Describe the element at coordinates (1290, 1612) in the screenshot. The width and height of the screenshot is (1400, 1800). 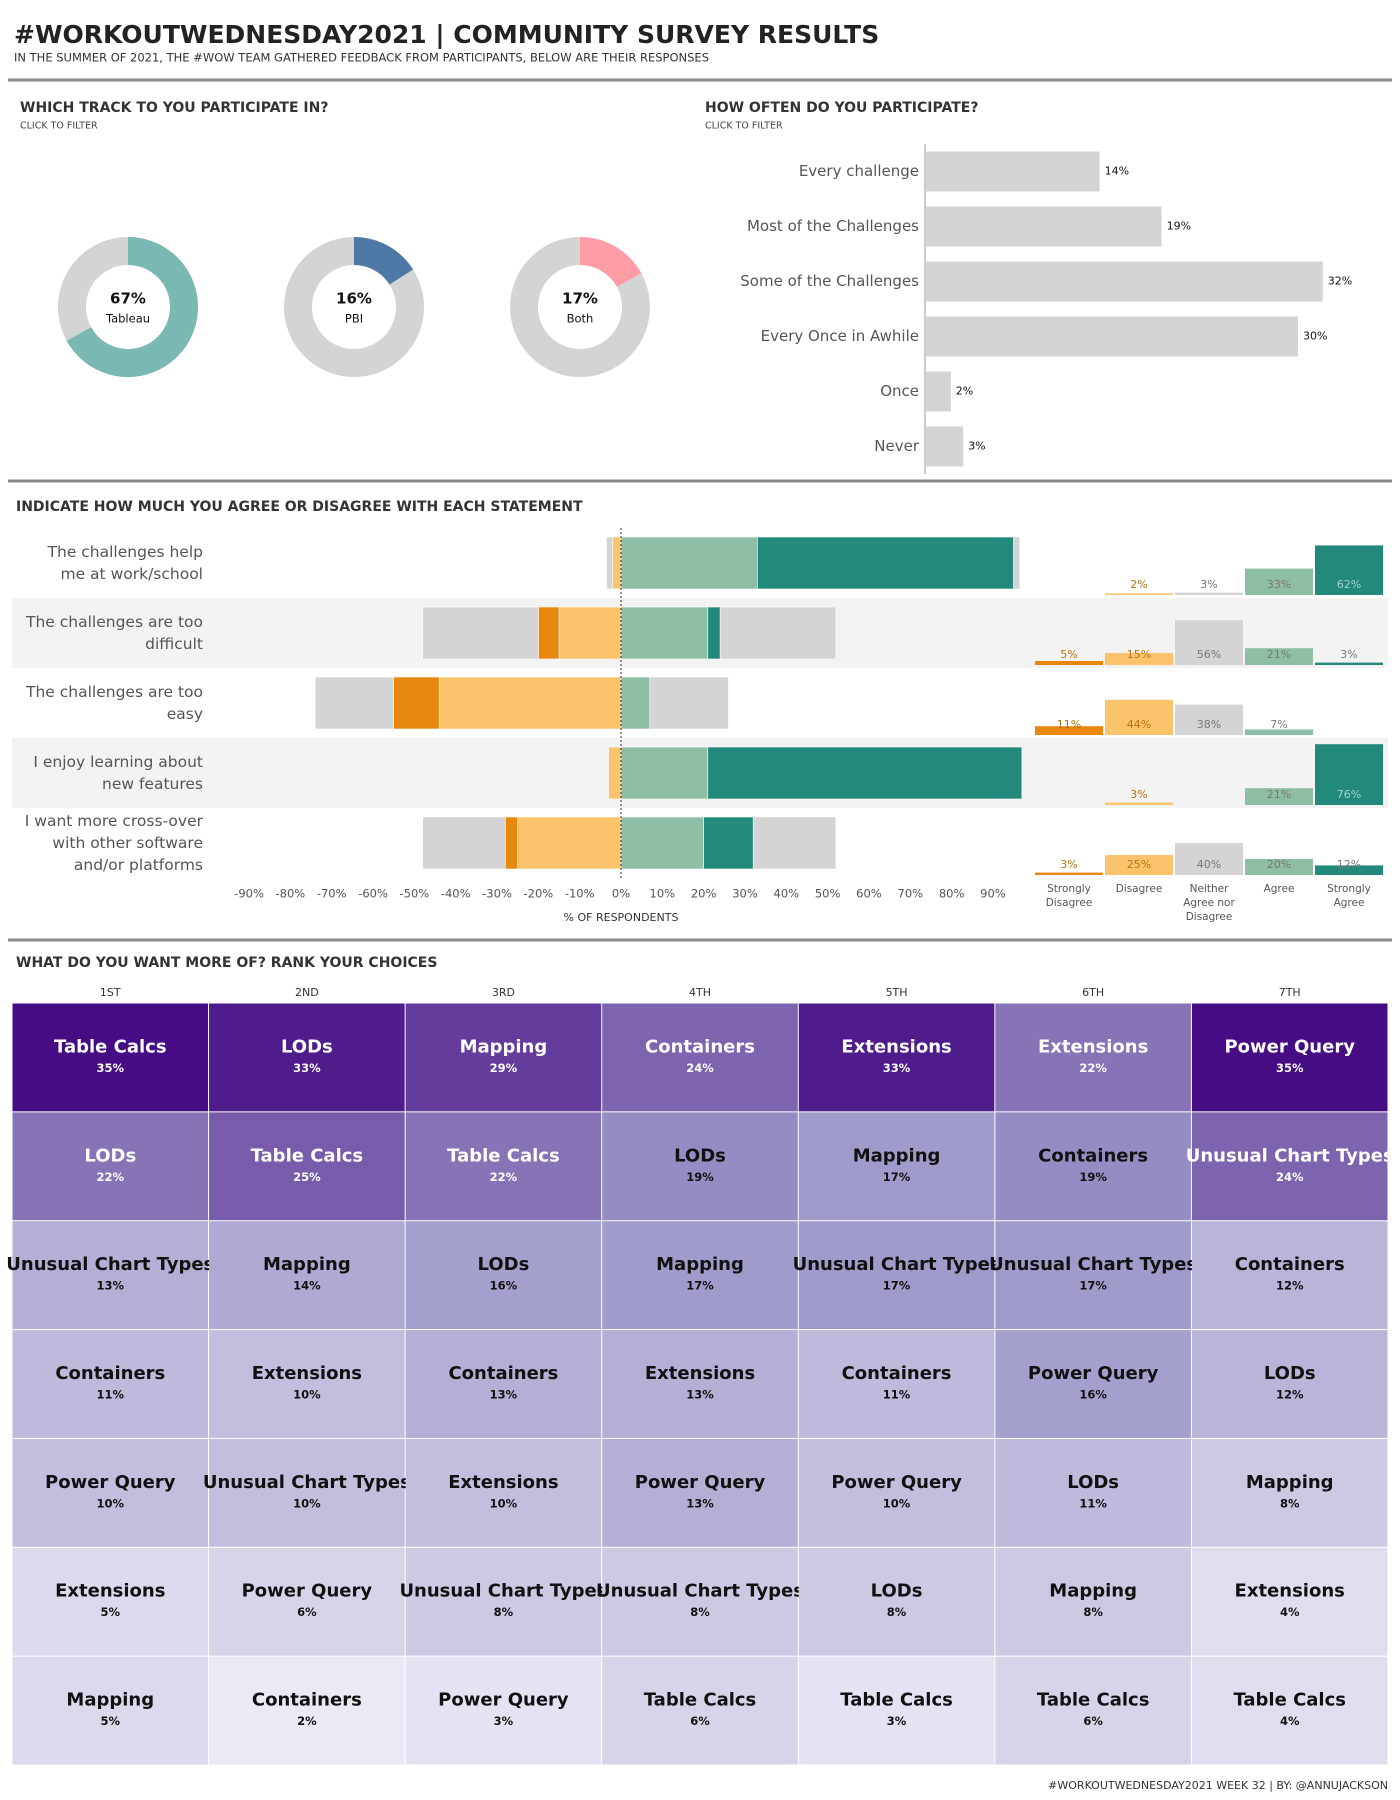
I see `cell-value-label: 4%` at that location.